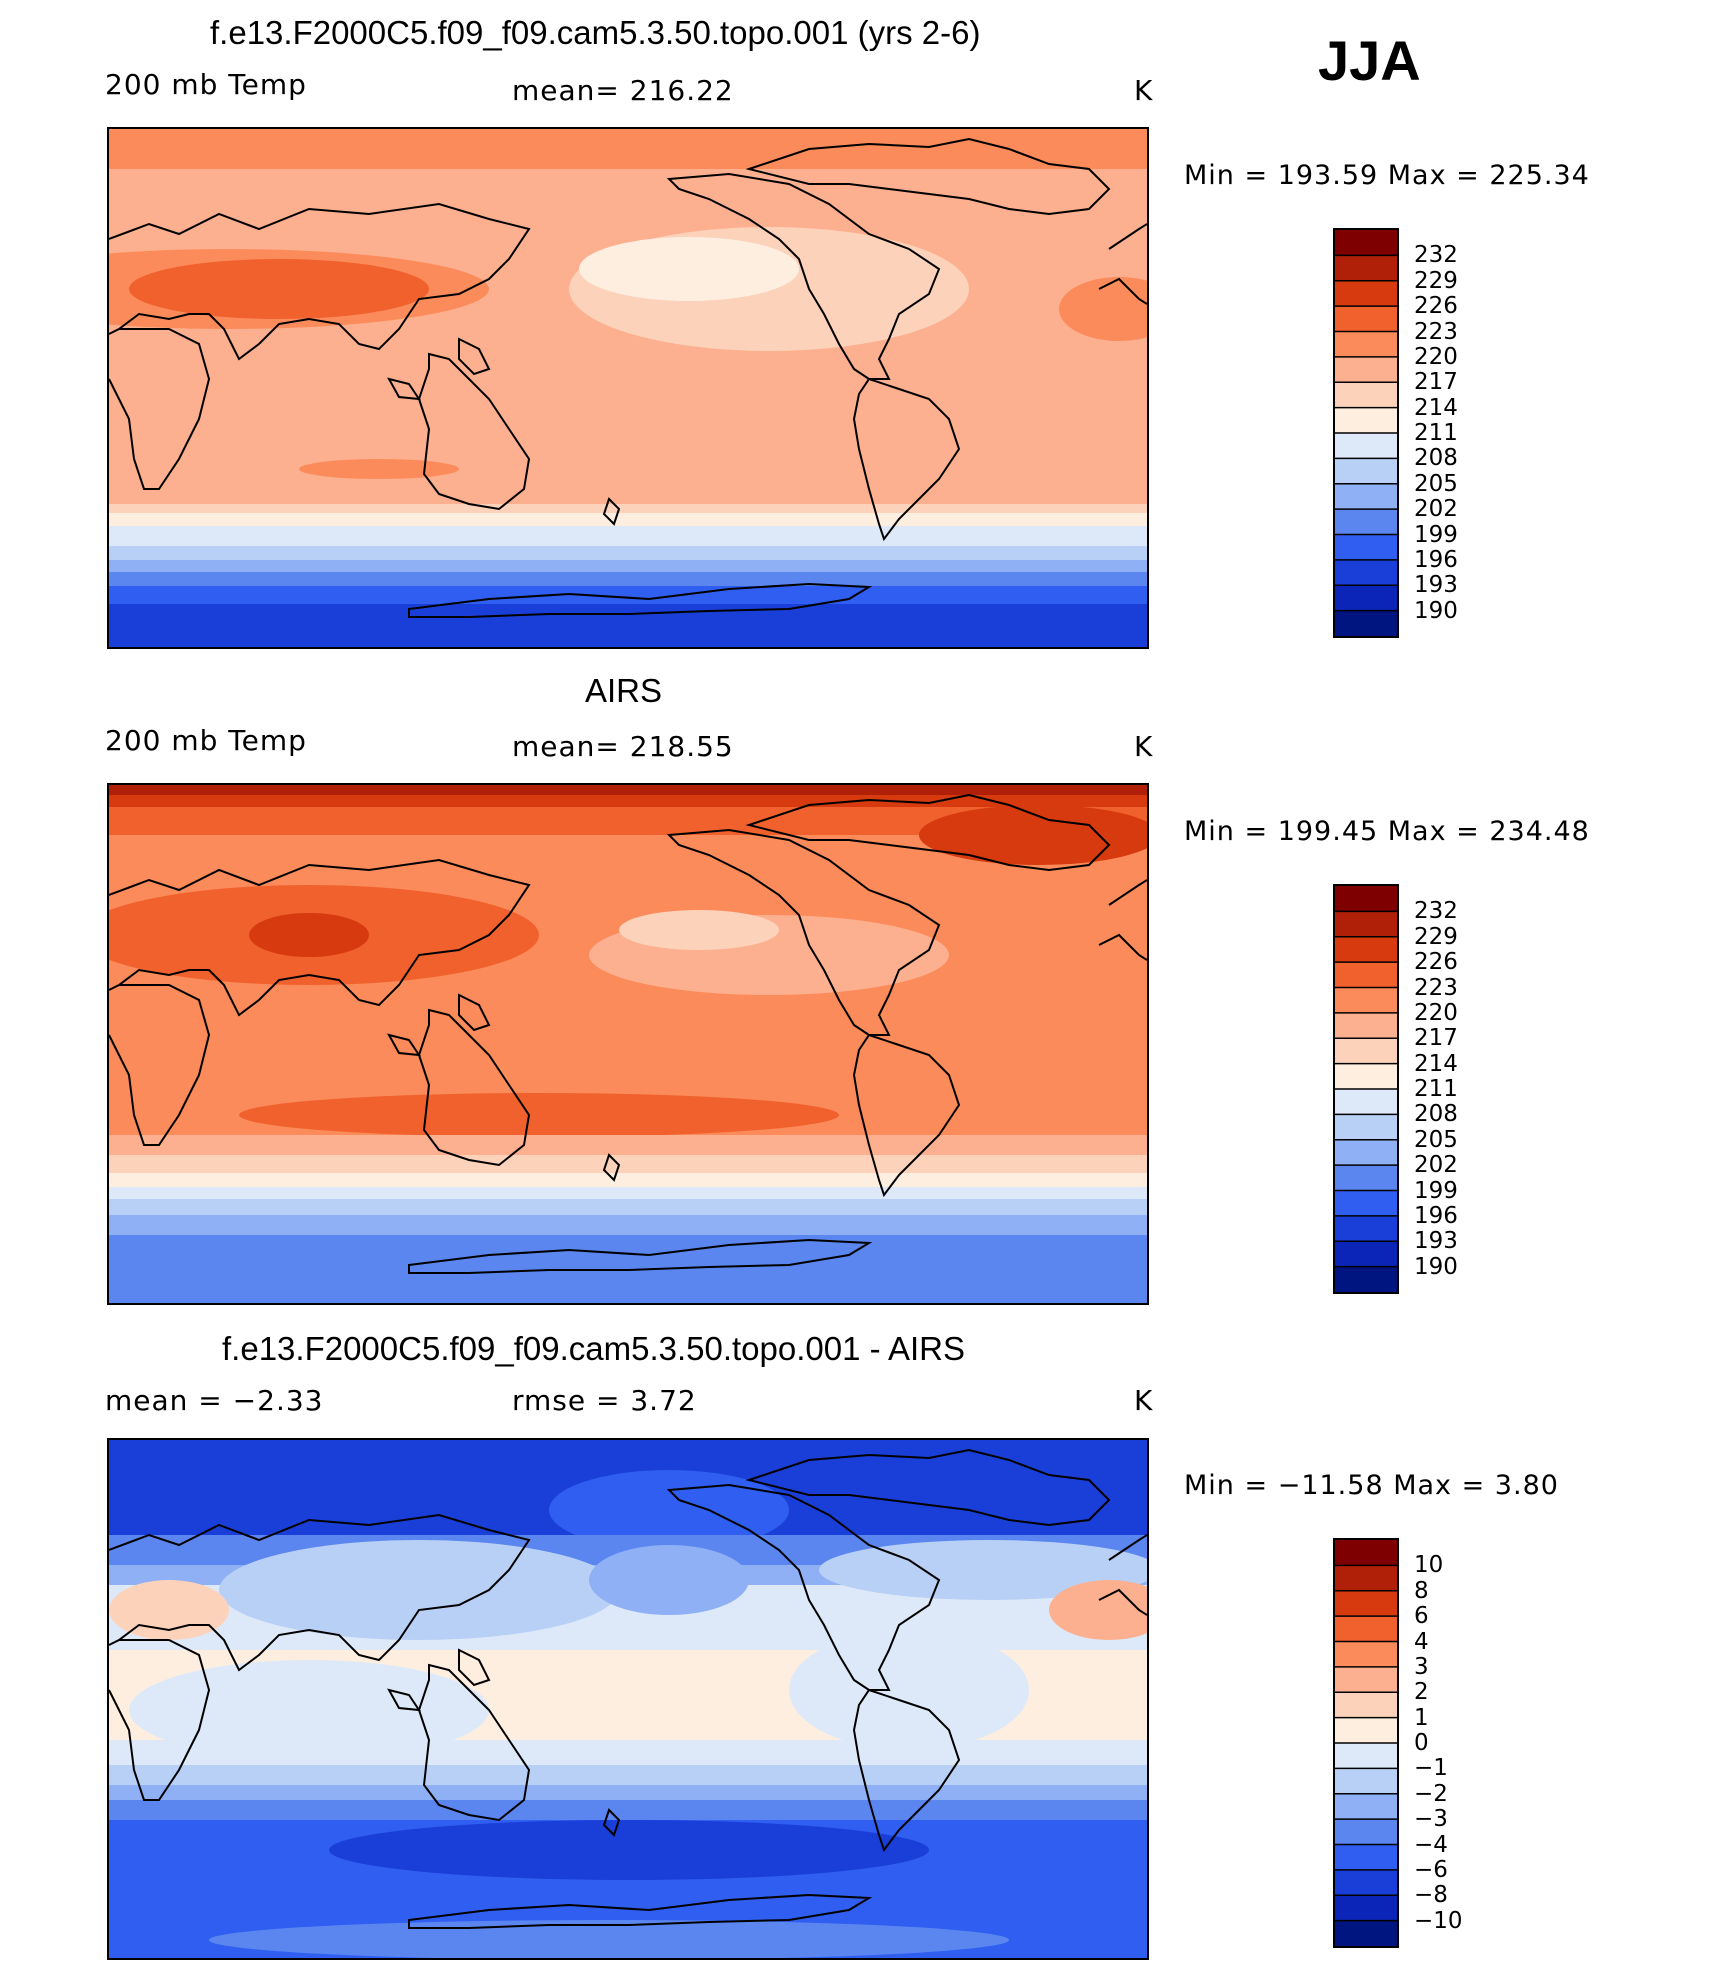 The image size is (1710, 1963). What do you see at coordinates (1144, 746) in the screenshot?
I see `panel-2-units-label: K` at bounding box center [1144, 746].